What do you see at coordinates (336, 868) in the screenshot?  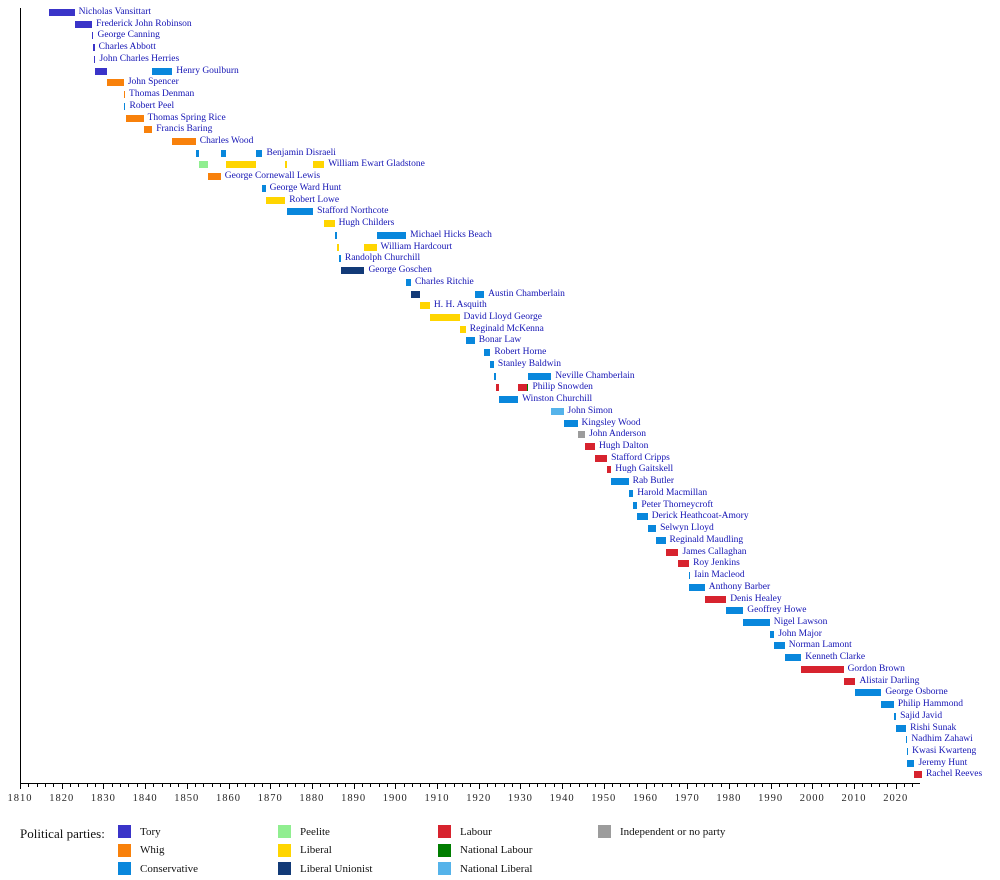 I see `legend-label-liberal_unionist: Liberal Unionist` at bounding box center [336, 868].